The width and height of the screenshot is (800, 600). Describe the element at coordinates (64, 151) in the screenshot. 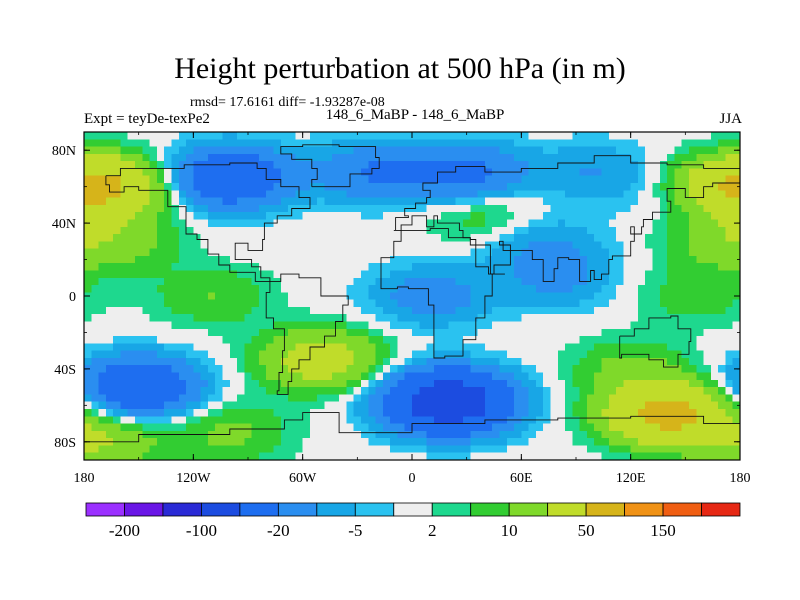

I see `y-tick-label-0: 80N` at that location.